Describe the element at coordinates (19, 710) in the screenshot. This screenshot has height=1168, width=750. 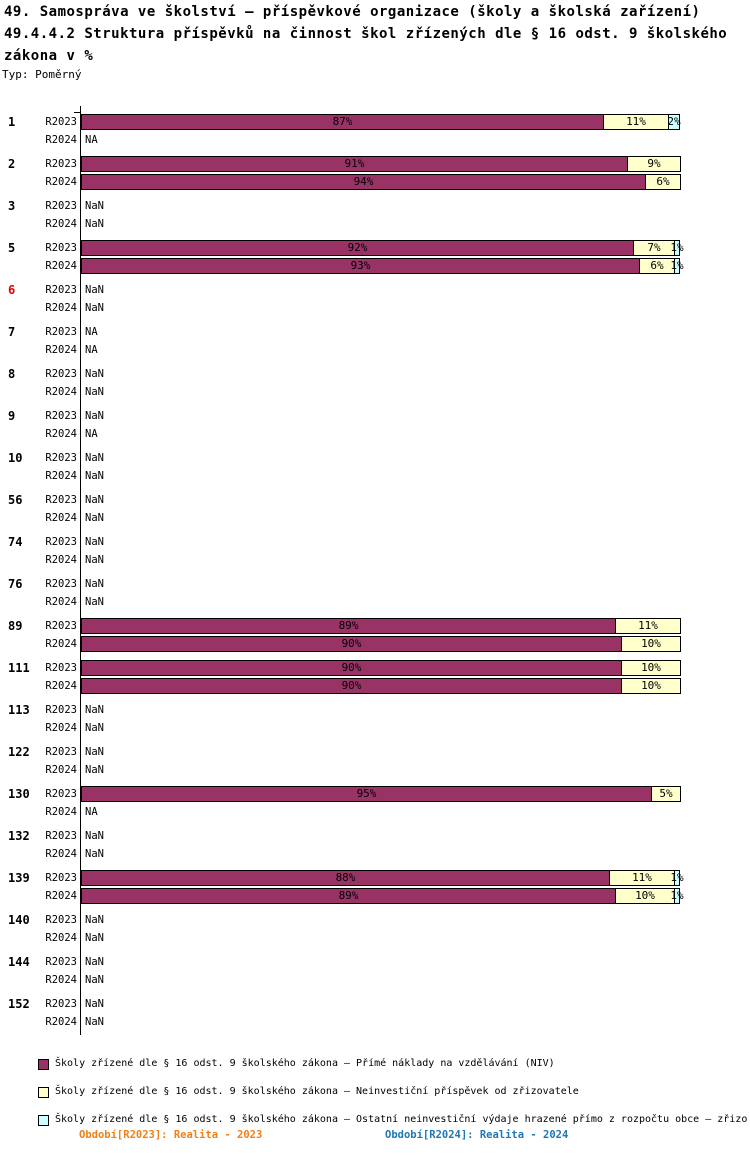
I see `group-id-label: 113` at that location.